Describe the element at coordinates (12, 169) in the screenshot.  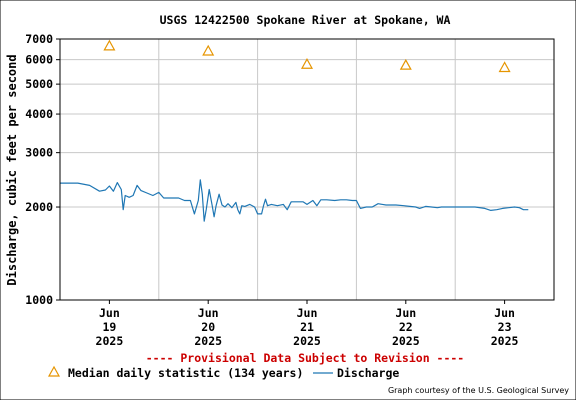
I see `y-axis-label: Discharge, cubic feet per second` at that location.